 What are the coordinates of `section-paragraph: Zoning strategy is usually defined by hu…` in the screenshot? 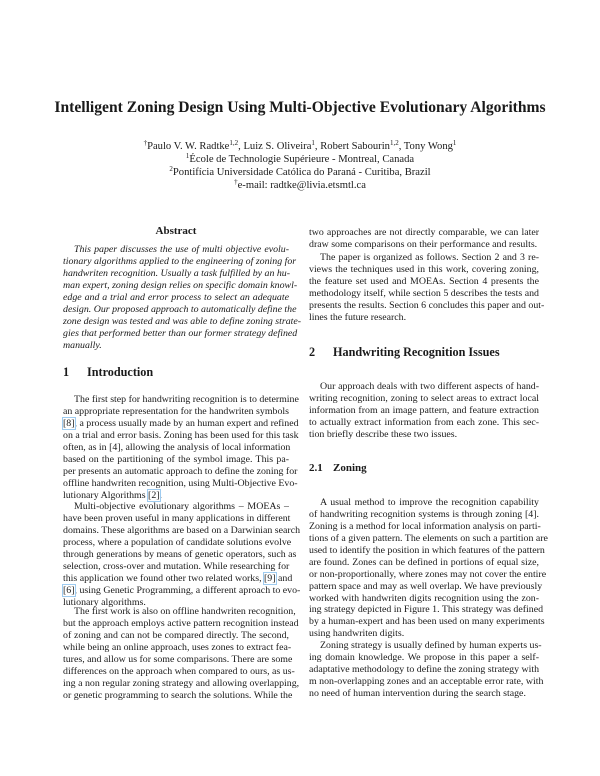 It's located at (426, 670).